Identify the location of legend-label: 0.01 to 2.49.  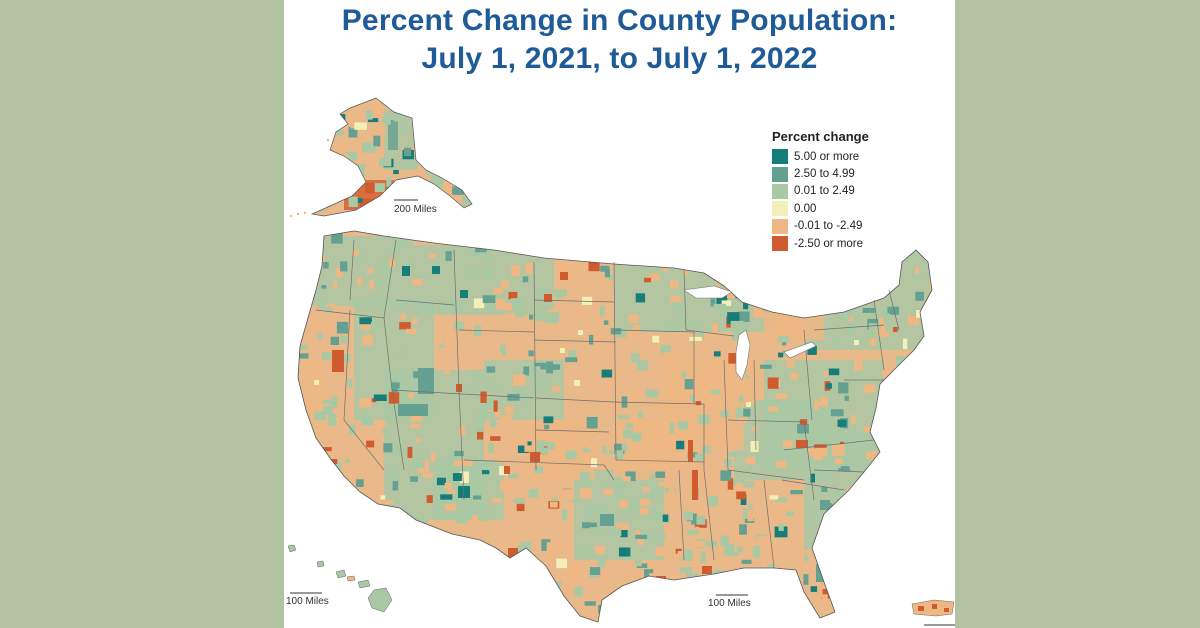
(824, 191).